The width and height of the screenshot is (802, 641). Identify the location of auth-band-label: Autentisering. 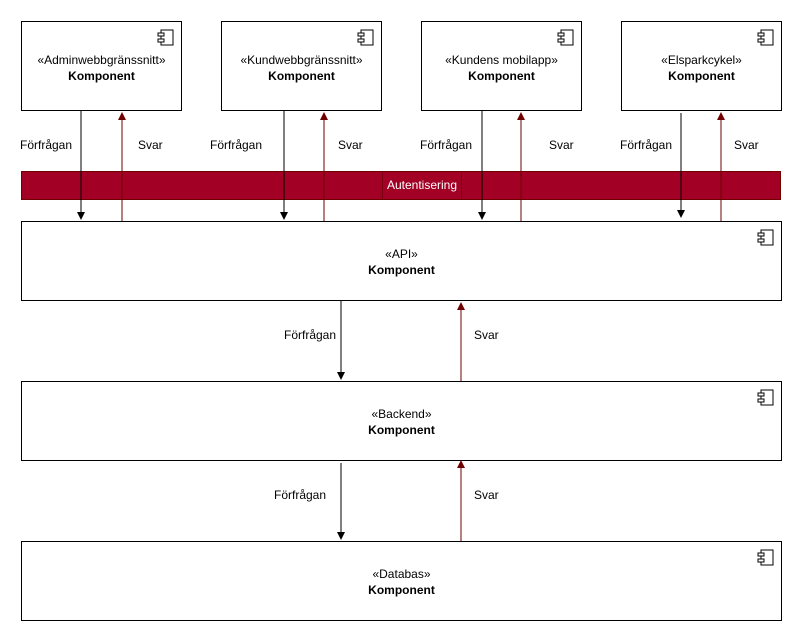
(422, 185).